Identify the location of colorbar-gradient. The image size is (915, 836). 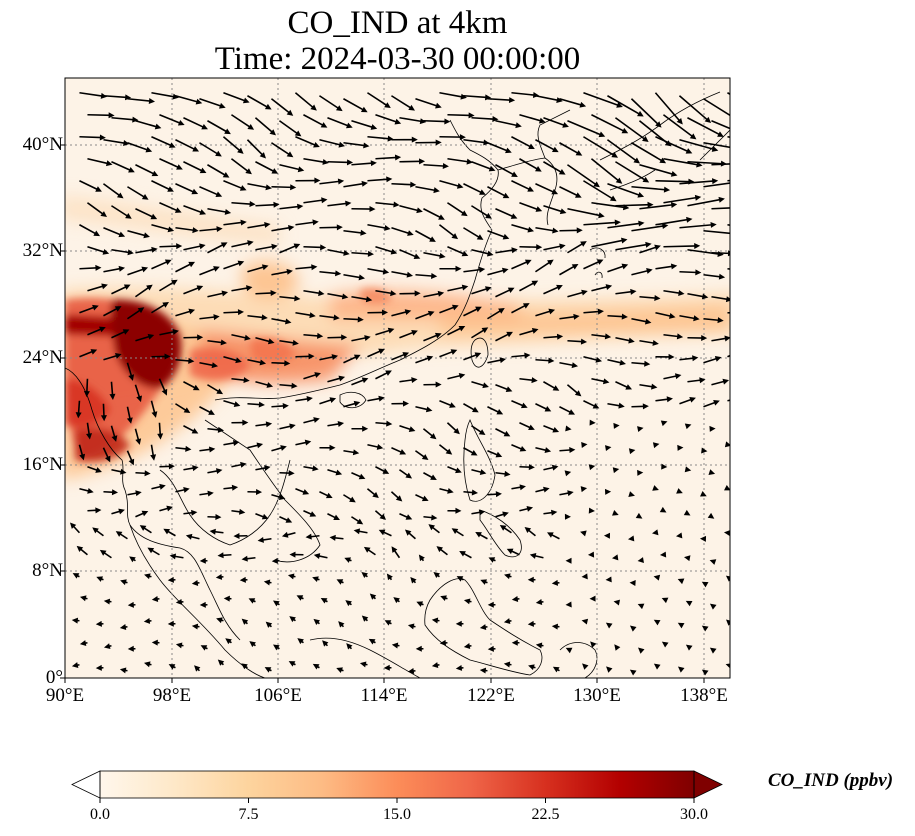
(397, 784).